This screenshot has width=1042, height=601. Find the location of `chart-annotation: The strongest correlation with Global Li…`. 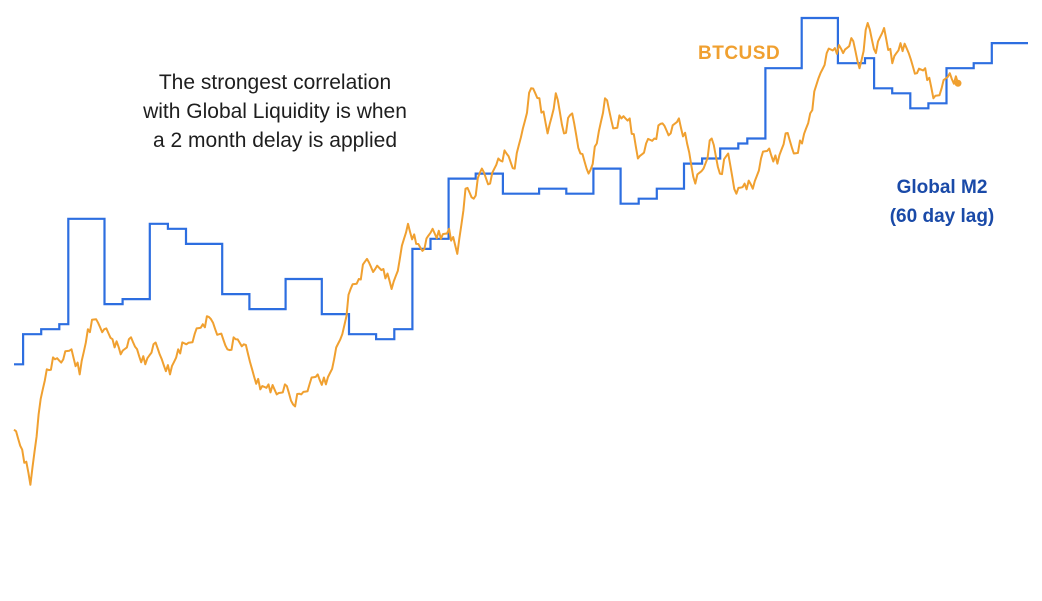

chart-annotation: The strongest correlation with Global Li… is located at coordinates (275, 111).